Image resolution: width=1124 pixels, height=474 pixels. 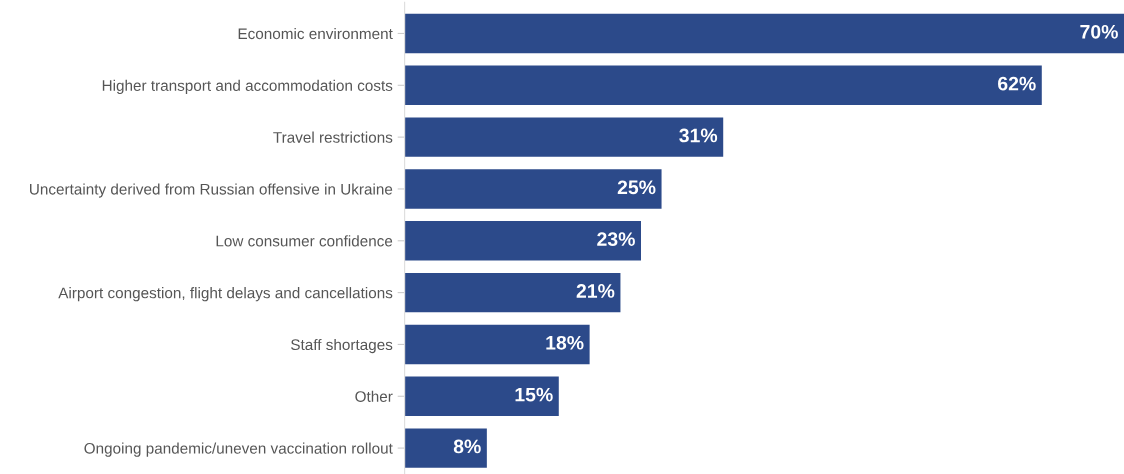 I want to click on y-tick-label: Economic environment, so click(x=315, y=33).